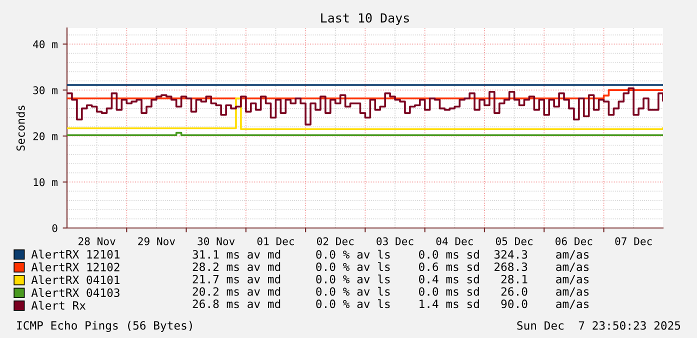 Image resolution: width=697 pixels, height=338 pixels. I want to click on text: 20.2 ms av md 0.0 % av ls 0.0 ms sd 26.0 am/as, so click(390, 291).